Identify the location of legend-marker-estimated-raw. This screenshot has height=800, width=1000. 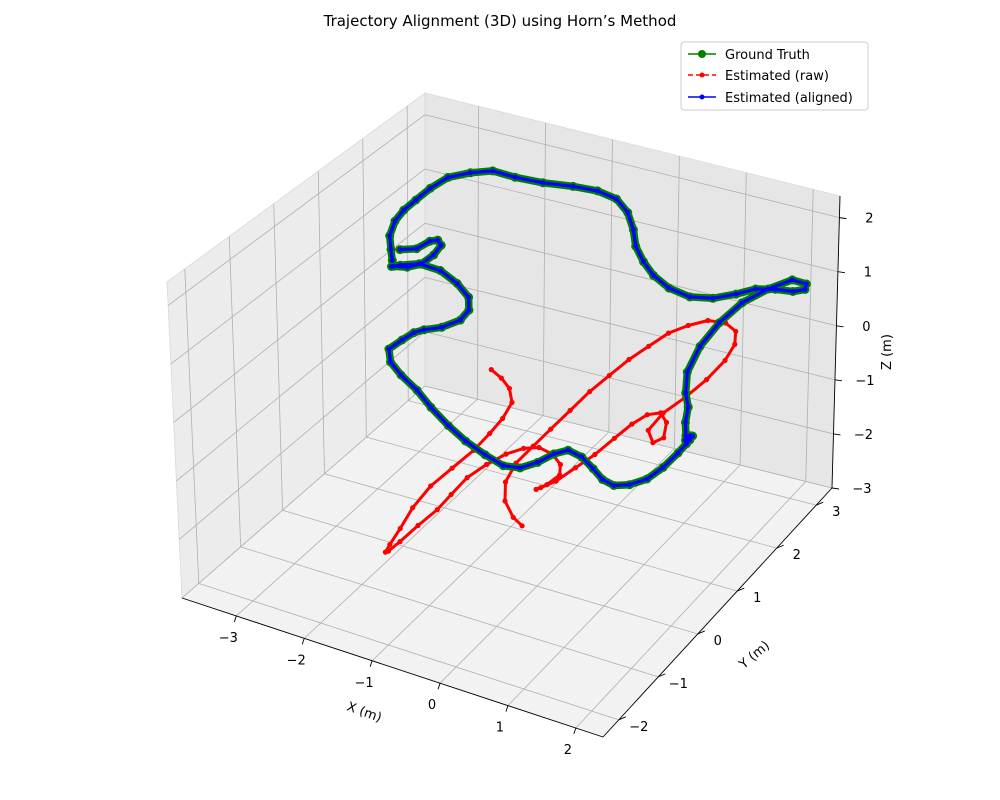
(702, 75).